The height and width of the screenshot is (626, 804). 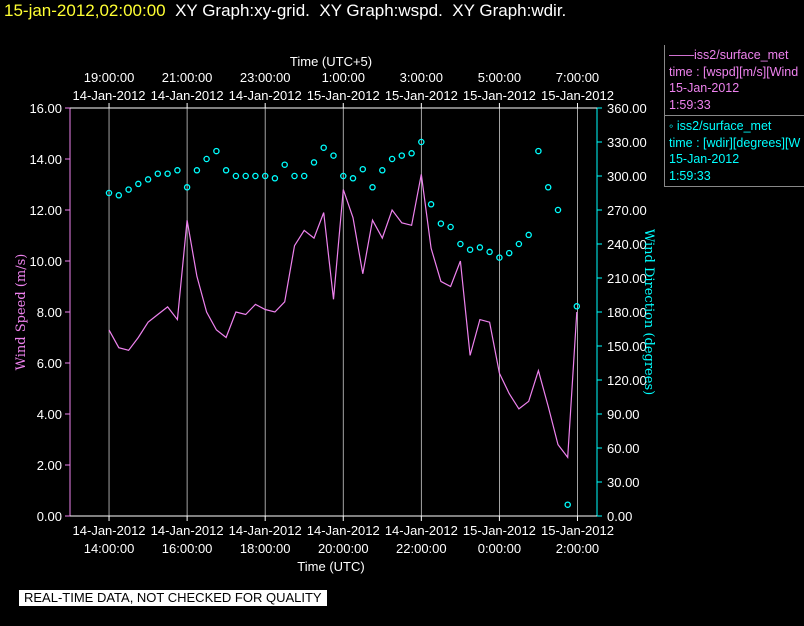 What do you see at coordinates (45, 210) in the screenshot?
I see `y-tick-label: 12.00` at bounding box center [45, 210].